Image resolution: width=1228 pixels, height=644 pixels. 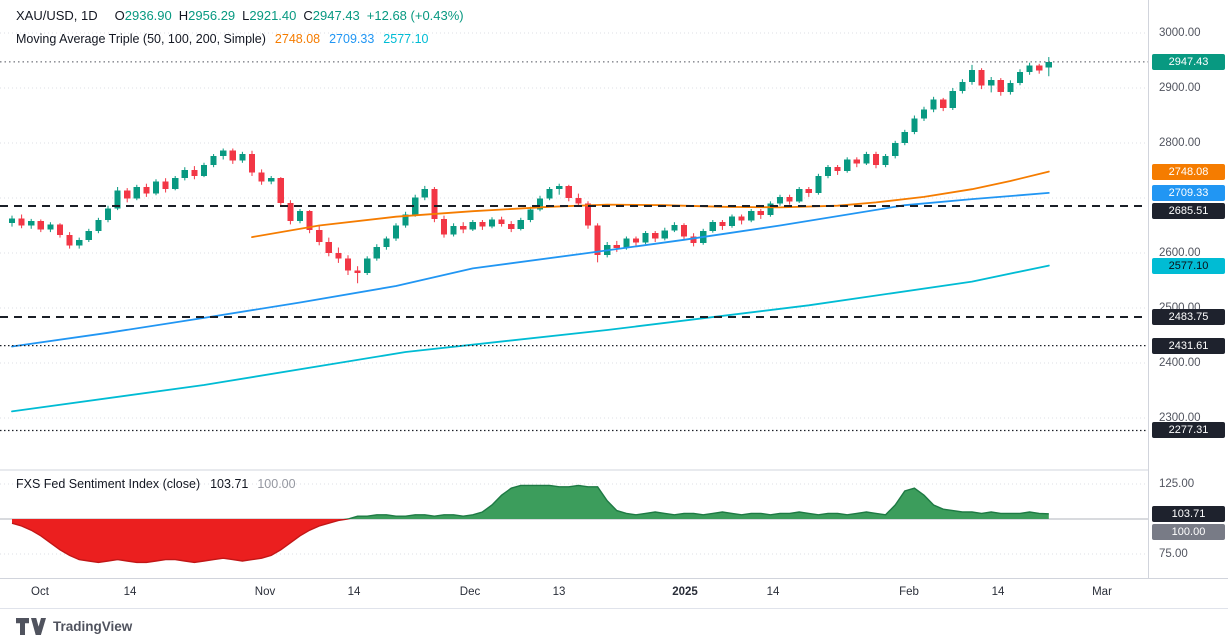 I want to click on tradingview-logo: TradingView, so click(x=74, y=626).